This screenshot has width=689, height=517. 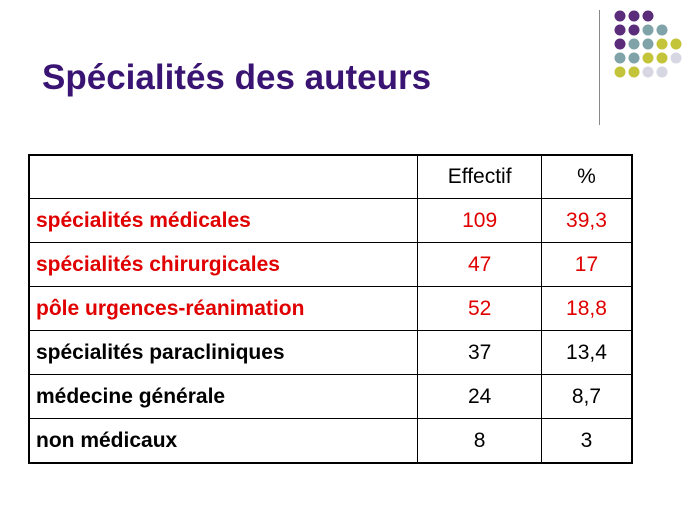 What do you see at coordinates (479, 441) in the screenshot?
I see `row-effectif: 8` at bounding box center [479, 441].